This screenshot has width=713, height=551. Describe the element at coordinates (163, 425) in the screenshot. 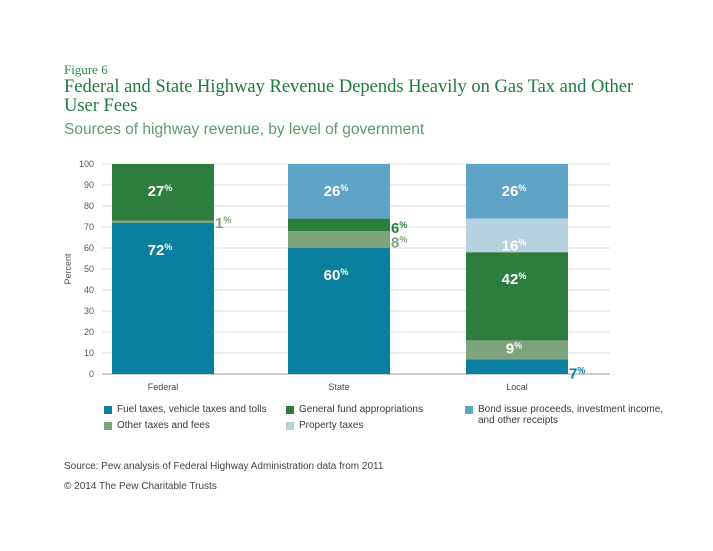

I see `legend-label-other: Other taxes and fees` at that location.